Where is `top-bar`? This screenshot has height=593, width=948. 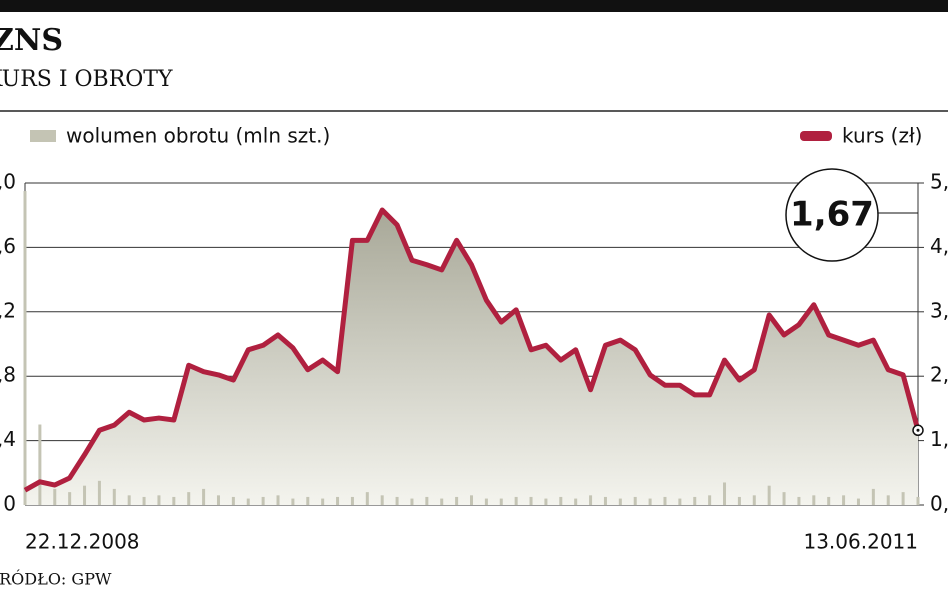 top-bar is located at coordinates (474, 6).